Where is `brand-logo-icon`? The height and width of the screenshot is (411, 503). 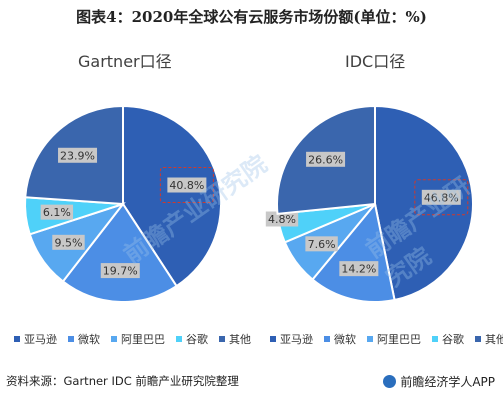 brand-logo-icon is located at coordinates (390, 381).